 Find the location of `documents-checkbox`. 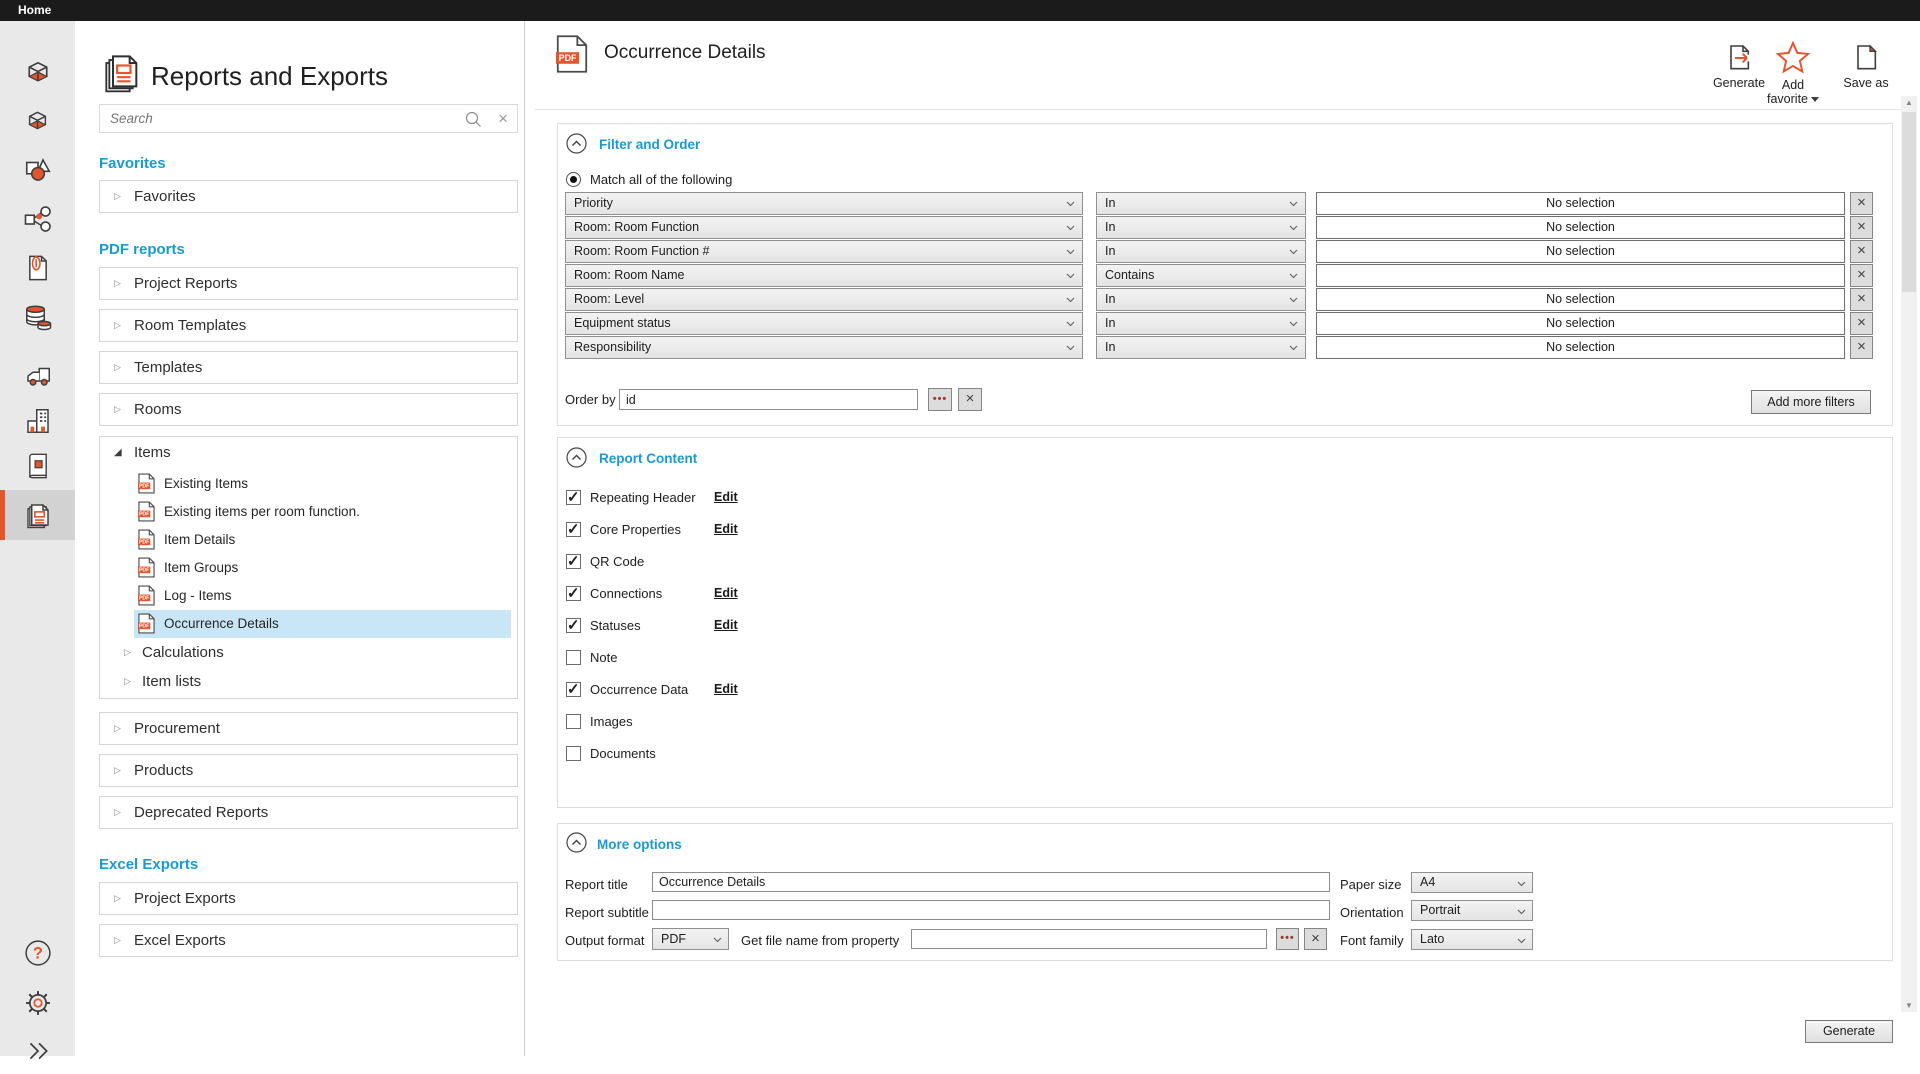

documents-checkbox is located at coordinates (573, 753).